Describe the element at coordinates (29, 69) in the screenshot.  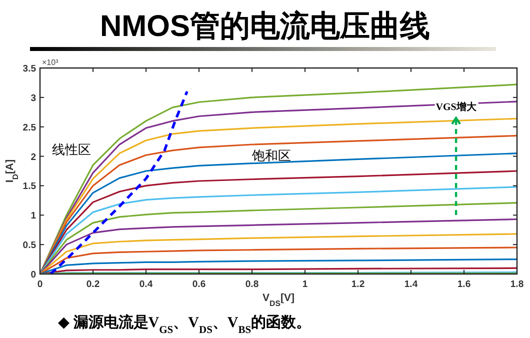
I see `y-tick-label: 3.5` at that location.